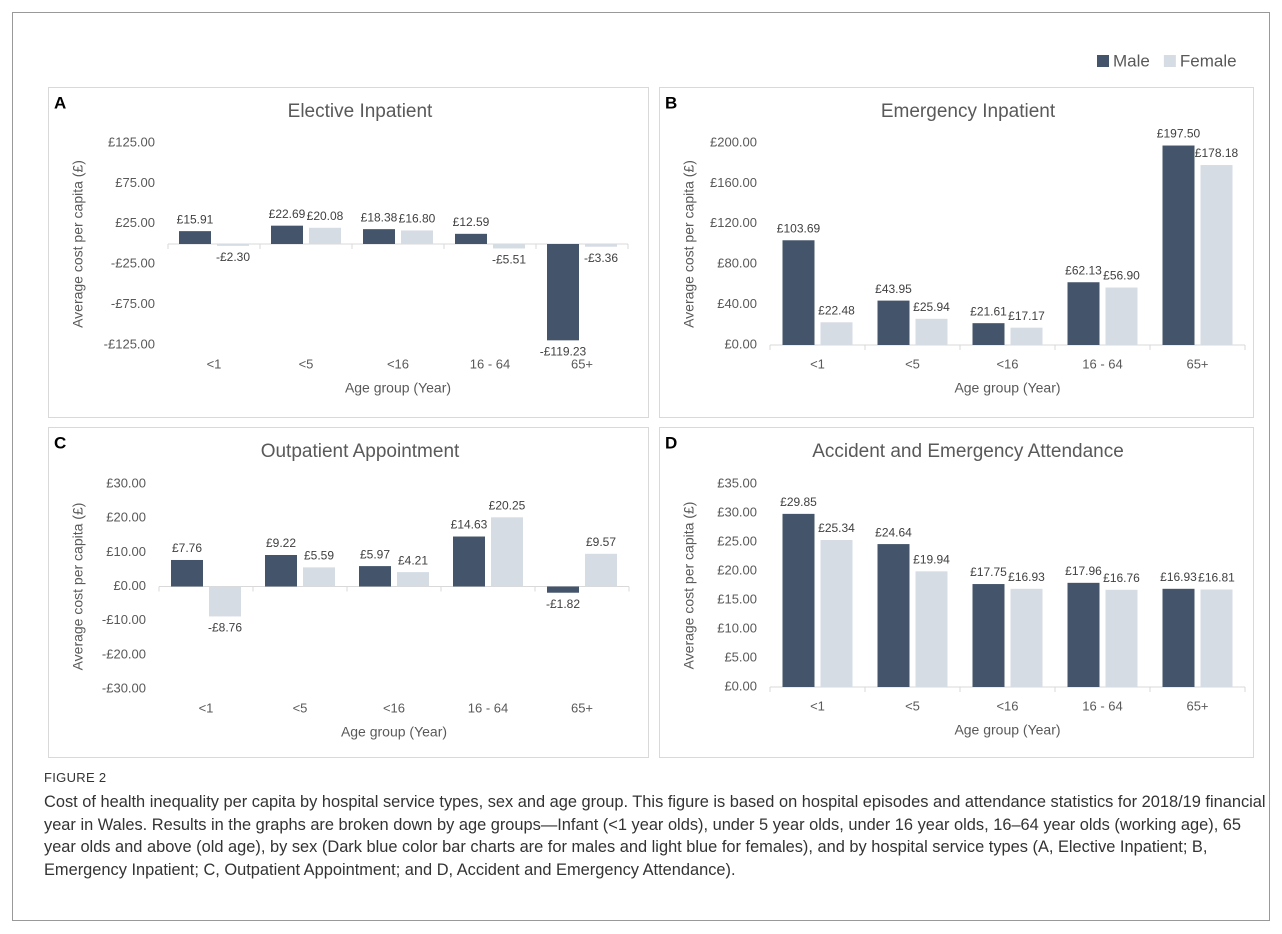 The width and height of the screenshot is (1282, 934). I want to click on value-label: £178.18, so click(1217, 153).